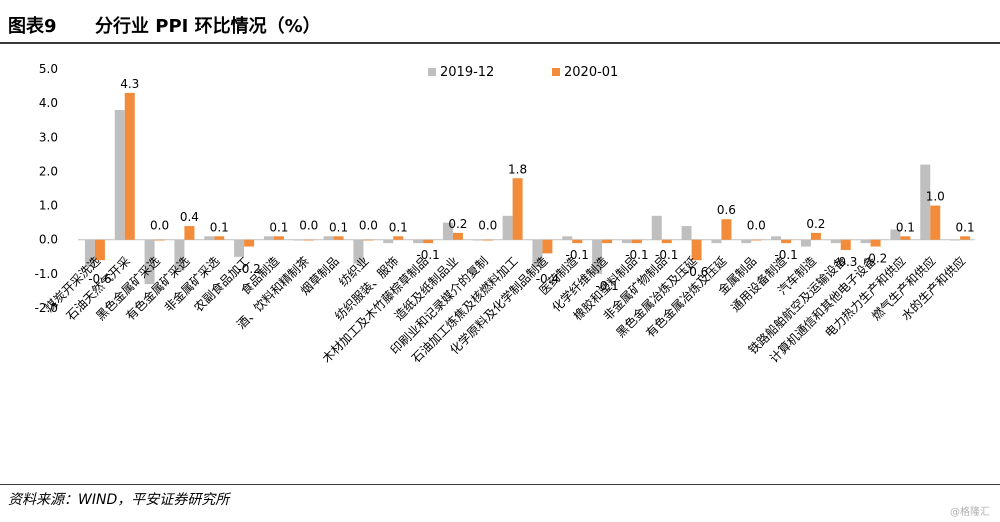  I want to click on y-tick-label: 4.0, so click(48, 103).